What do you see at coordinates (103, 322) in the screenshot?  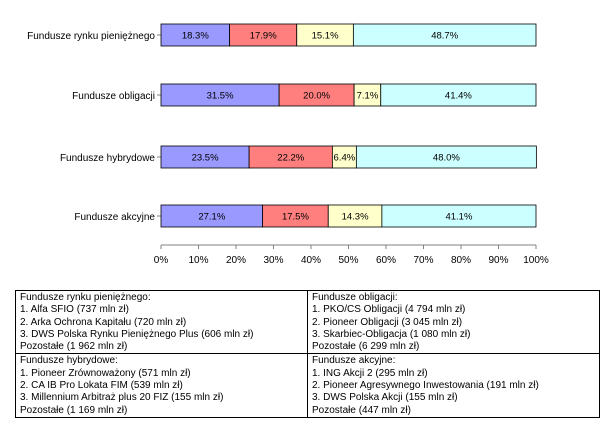 I see `cell-line: 2. Arka Ochrona Kapitału (720 mln zł)` at bounding box center [103, 322].